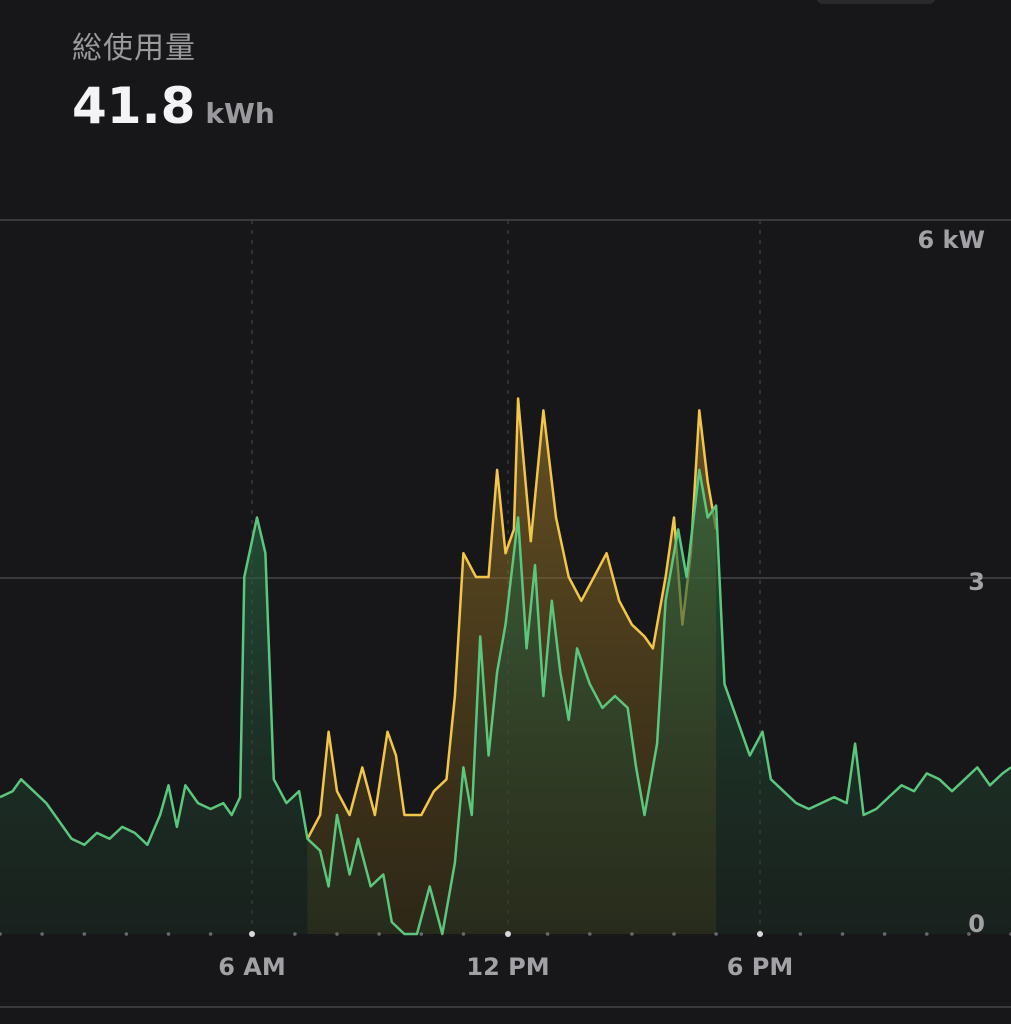 Image resolution: width=1011 pixels, height=1024 pixels. I want to click on total-usage-value: 41.8, so click(134, 106).